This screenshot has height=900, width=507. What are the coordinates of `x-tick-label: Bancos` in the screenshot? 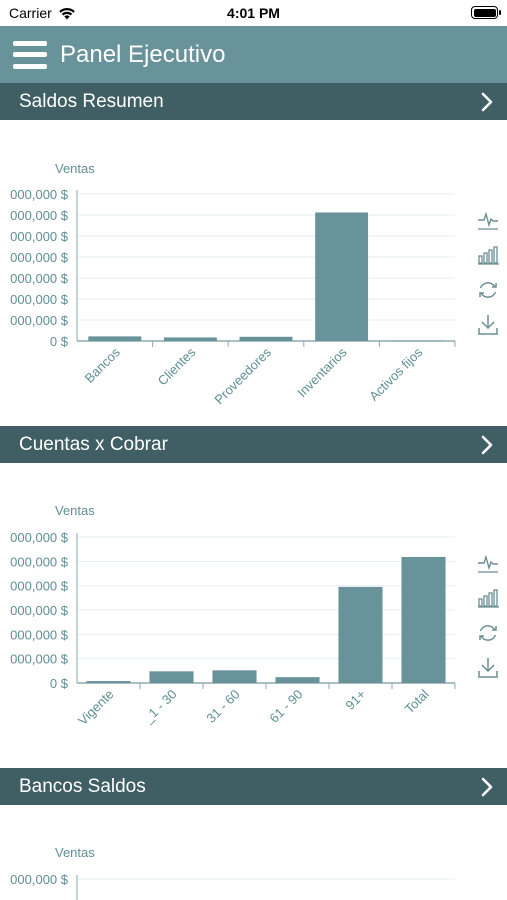 It's located at (103, 365).